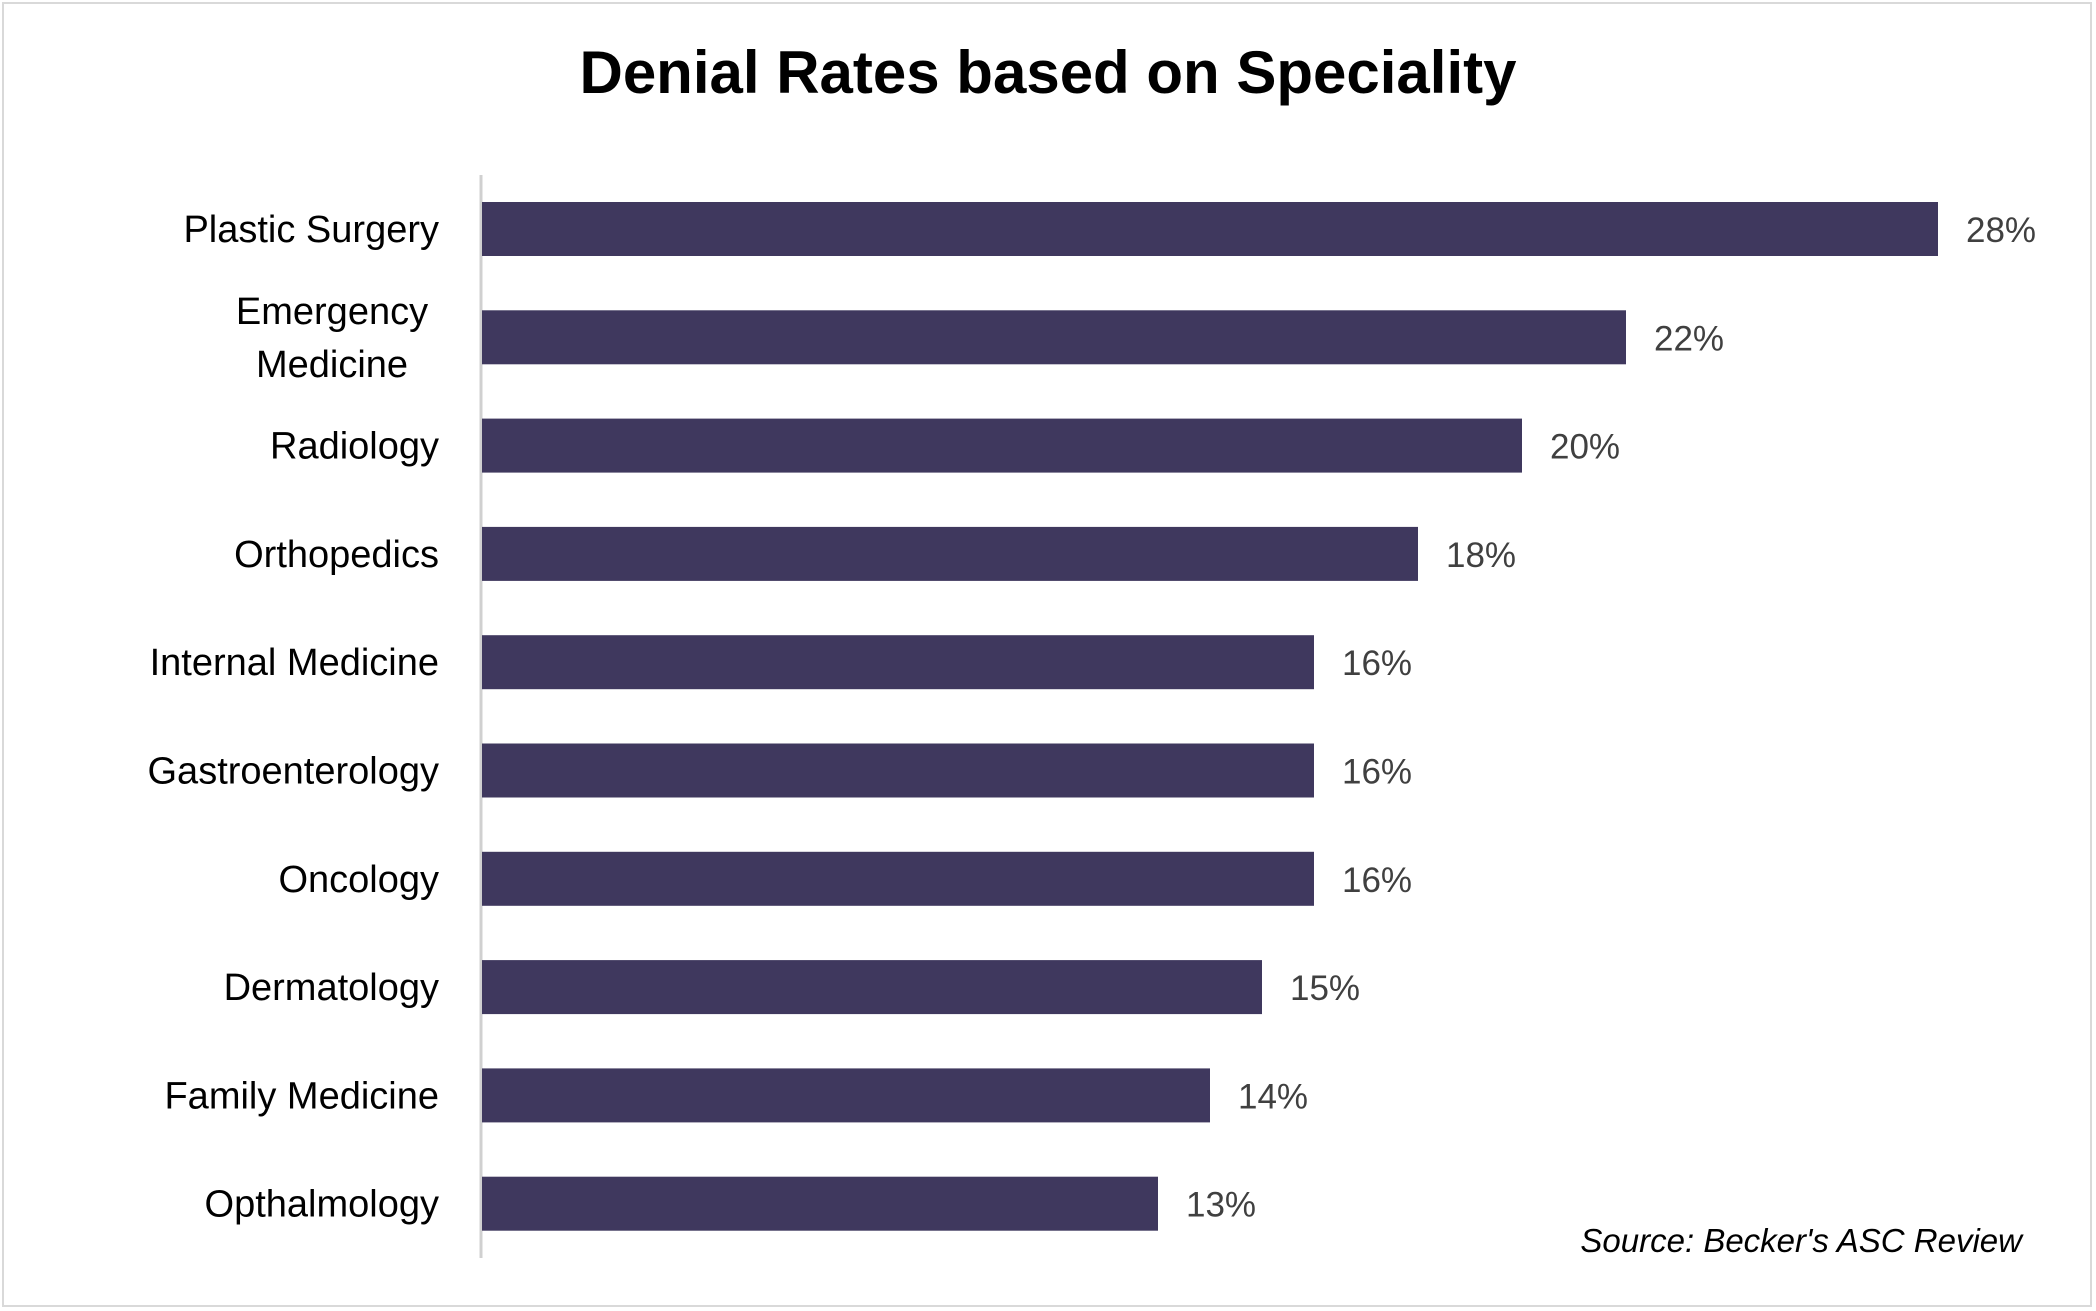 Image resolution: width=2096 pixels, height=1311 pixels. Describe the element at coordinates (332, 338) in the screenshot. I see `category-label: Emergency Medicine` at that location.